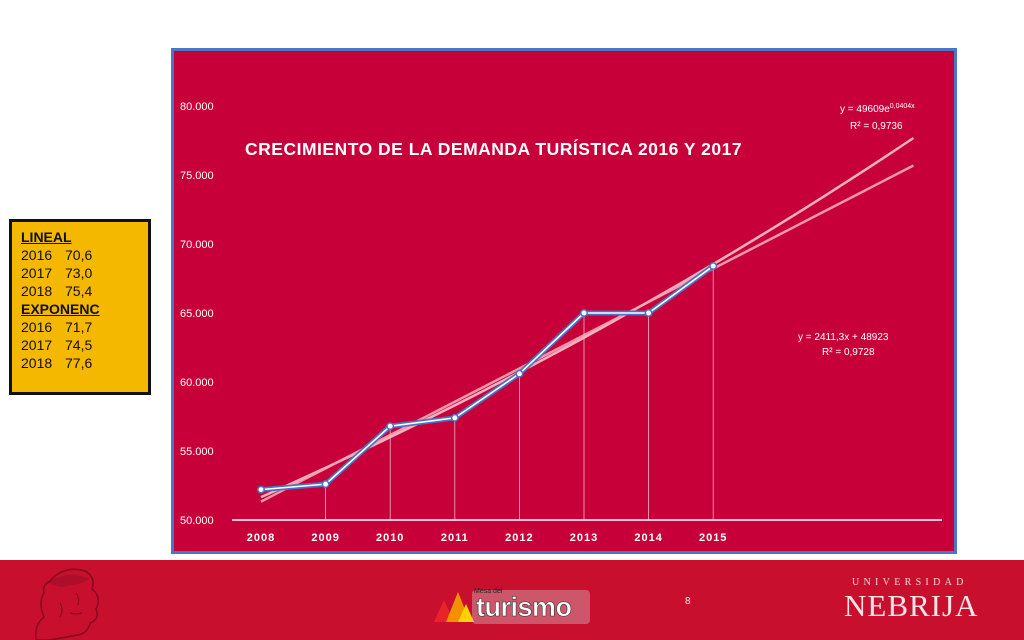 The width and height of the screenshot is (1024, 640). What do you see at coordinates (325, 538) in the screenshot?
I see `x-tick-label: 2009` at bounding box center [325, 538].